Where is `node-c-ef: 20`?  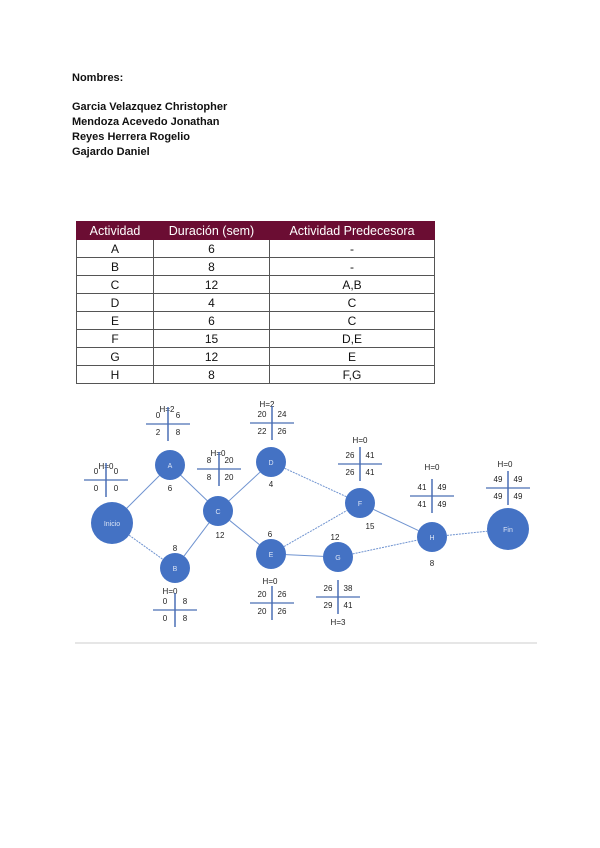 node-c-ef: 20 is located at coordinates (229, 460).